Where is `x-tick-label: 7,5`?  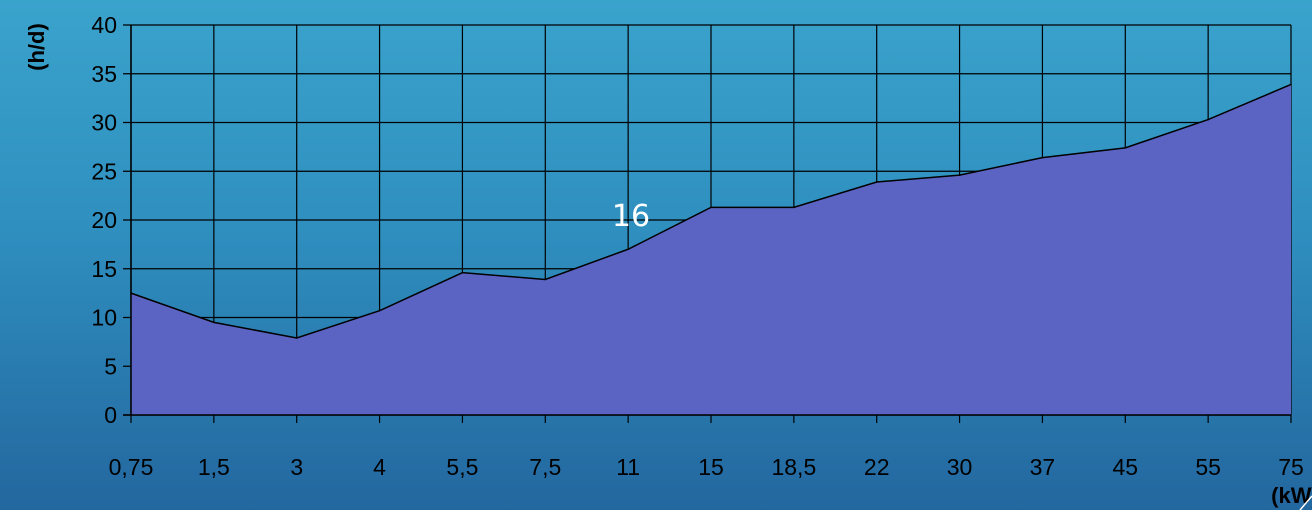 x-tick-label: 7,5 is located at coordinates (545, 467).